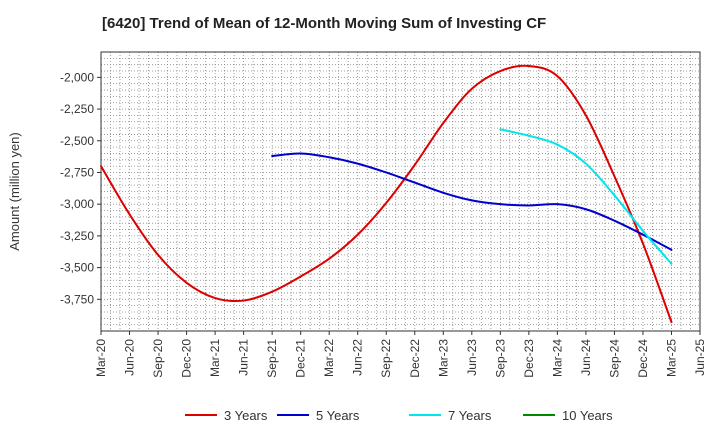 This screenshot has width=720, height=440. What do you see at coordinates (500, 358) in the screenshot?
I see `x-tick-label: Sep-23` at bounding box center [500, 358].